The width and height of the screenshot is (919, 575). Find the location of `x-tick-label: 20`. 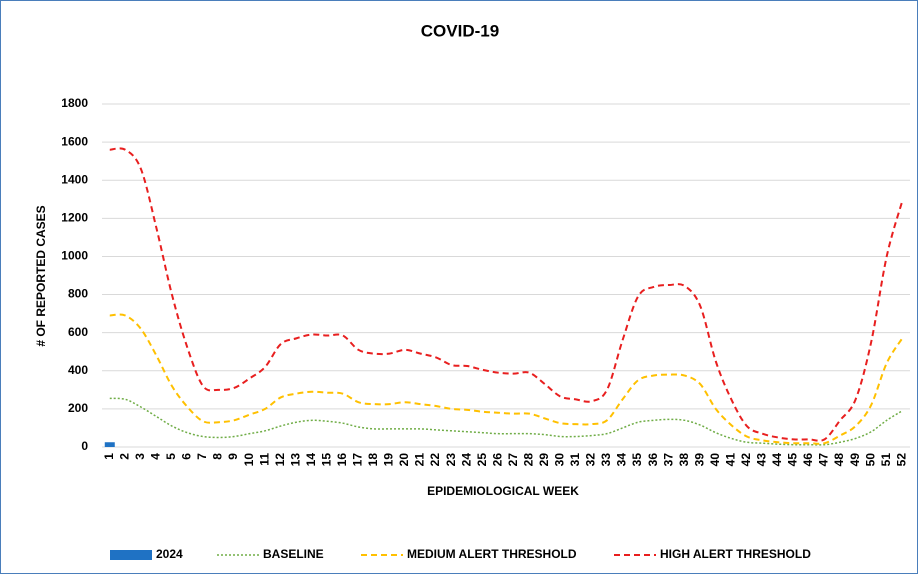

x-tick-label: 20 is located at coordinates (404, 460).